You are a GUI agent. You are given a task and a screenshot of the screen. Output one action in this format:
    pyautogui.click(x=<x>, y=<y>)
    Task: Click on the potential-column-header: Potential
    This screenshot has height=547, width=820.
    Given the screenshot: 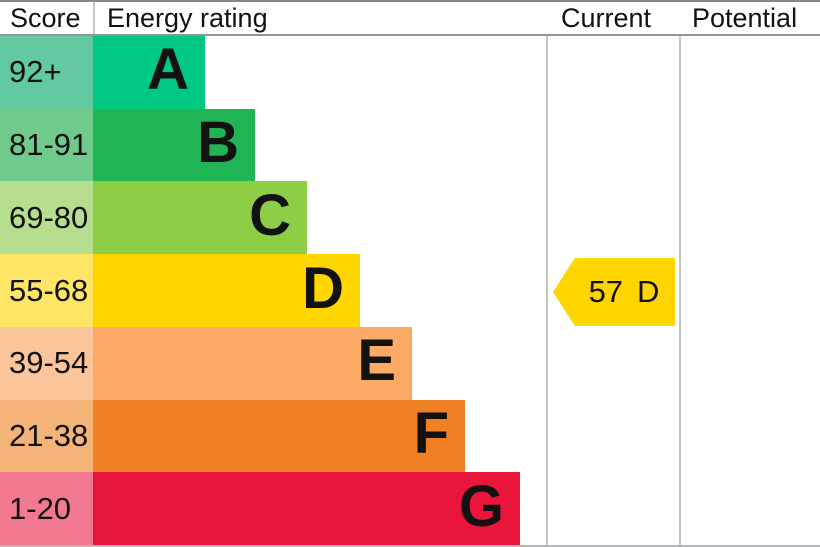 What is the action you would take?
    pyautogui.click(x=745, y=17)
    